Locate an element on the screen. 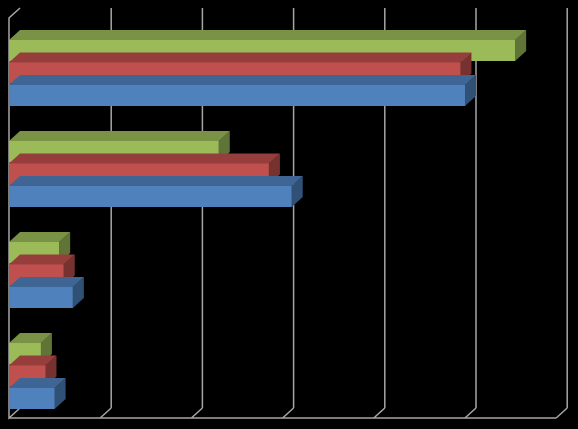 This screenshot has height=429, width=578. side-wall is located at coordinates (14, 213).